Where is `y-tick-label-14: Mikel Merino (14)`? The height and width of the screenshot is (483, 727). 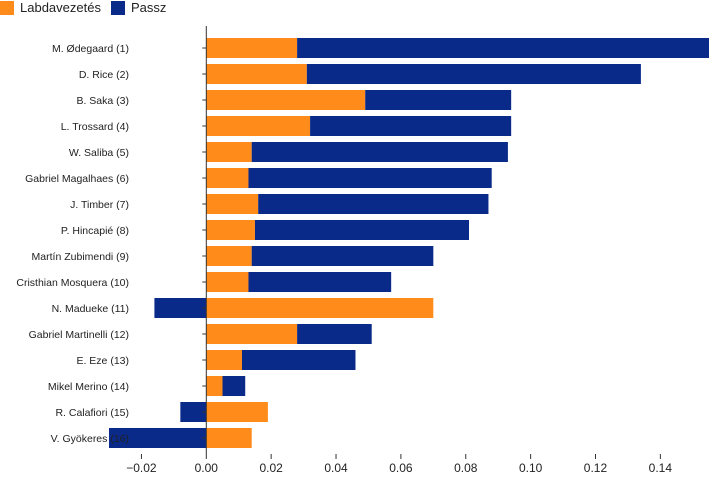
y-tick-label-14: Mikel Merino (14) is located at coordinates (88, 387).